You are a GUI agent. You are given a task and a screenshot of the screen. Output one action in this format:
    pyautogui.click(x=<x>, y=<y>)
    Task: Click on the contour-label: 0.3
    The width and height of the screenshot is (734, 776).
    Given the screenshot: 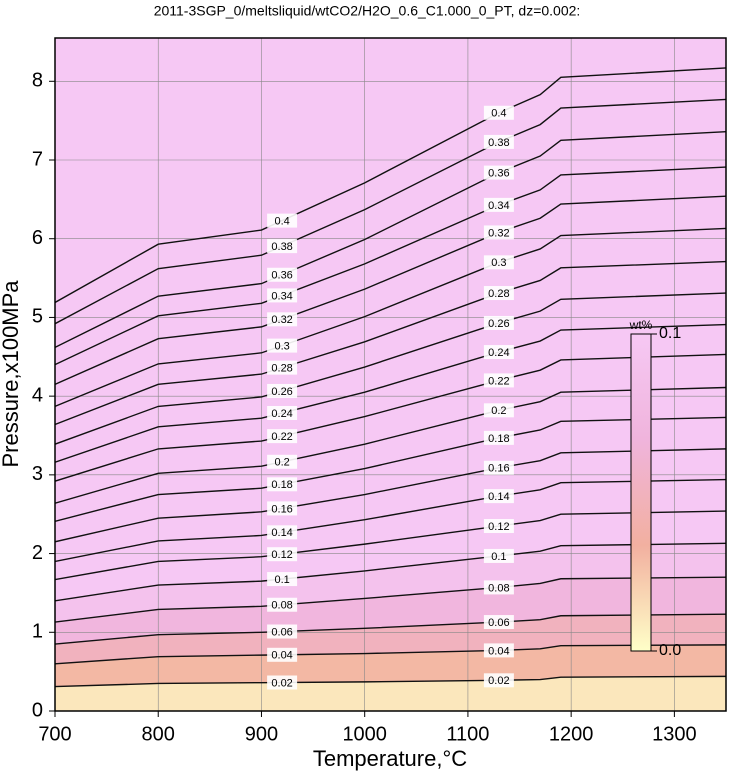 What is the action you would take?
    pyautogui.click(x=498, y=263)
    